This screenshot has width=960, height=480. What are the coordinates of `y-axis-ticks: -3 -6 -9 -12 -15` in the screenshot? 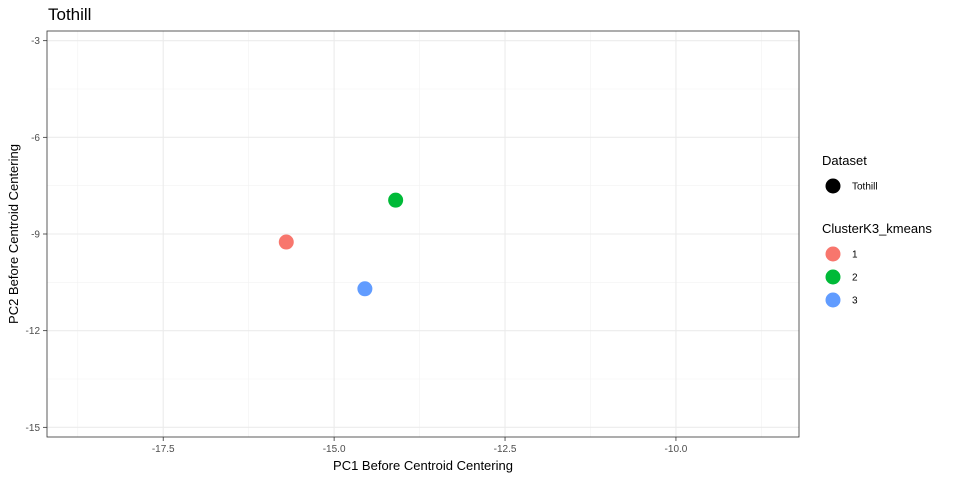 It's located at (36, 235).